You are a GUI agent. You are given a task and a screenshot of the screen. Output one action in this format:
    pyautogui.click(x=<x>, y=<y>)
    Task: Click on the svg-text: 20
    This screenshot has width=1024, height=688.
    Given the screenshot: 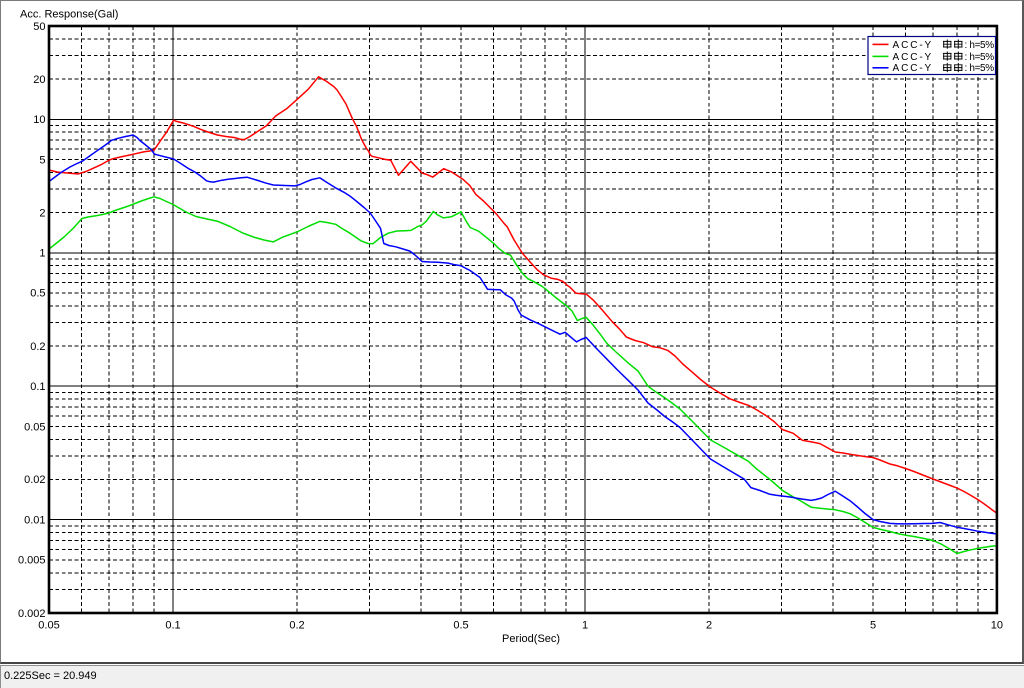 What is the action you would take?
    pyautogui.click(x=39, y=80)
    